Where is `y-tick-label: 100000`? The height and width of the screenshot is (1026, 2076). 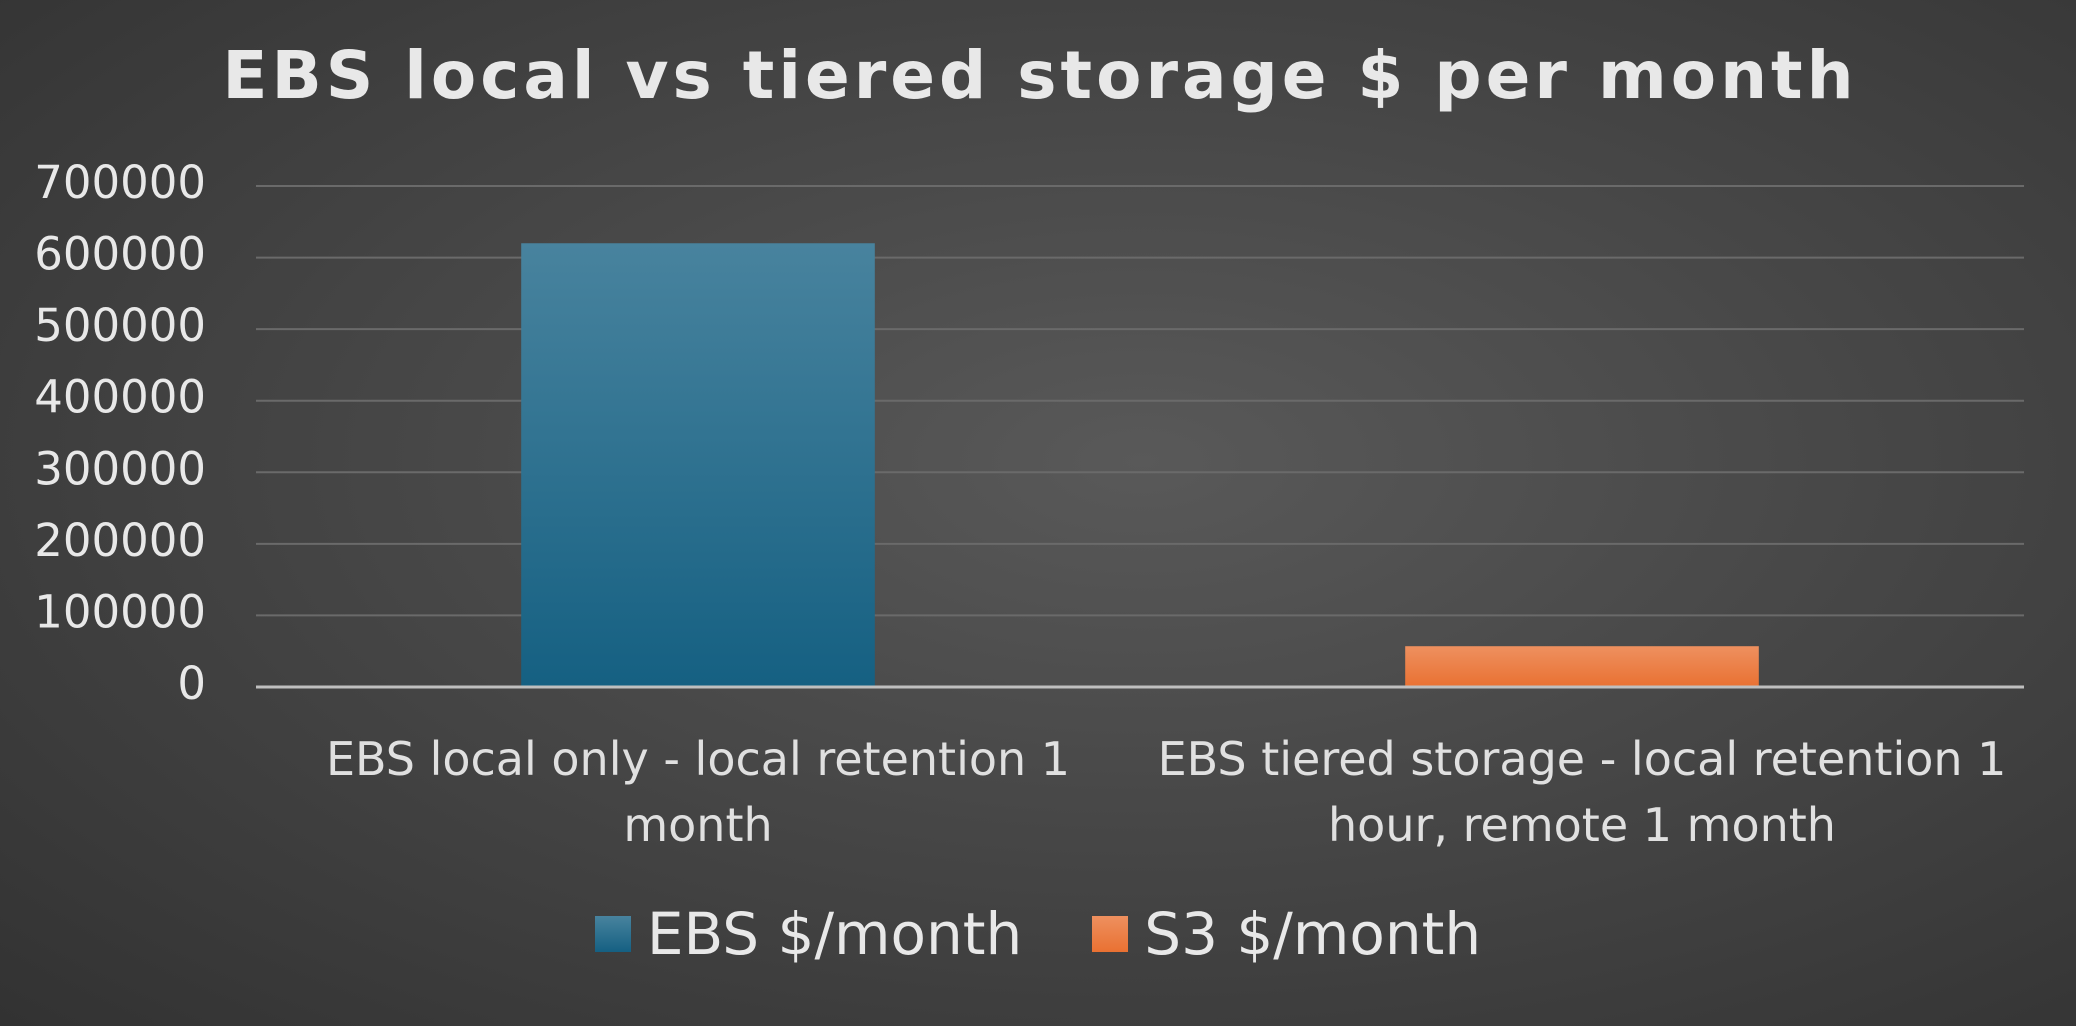 y-tick-label: 100000 is located at coordinates (120, 611).